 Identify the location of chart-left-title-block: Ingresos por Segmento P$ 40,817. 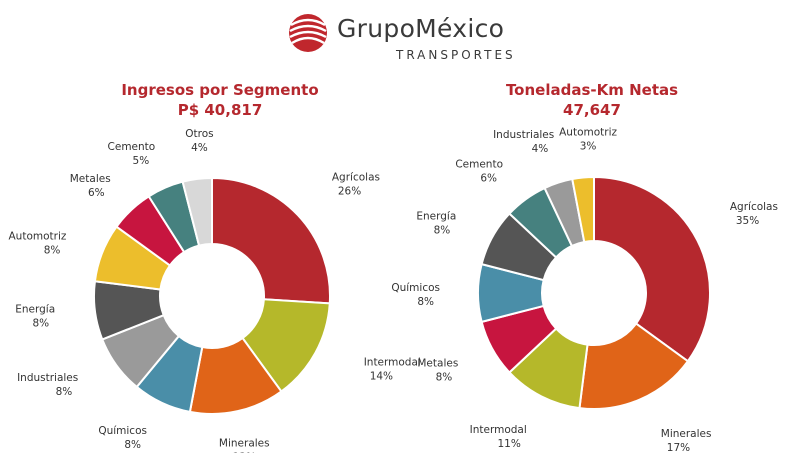
(220, 100).